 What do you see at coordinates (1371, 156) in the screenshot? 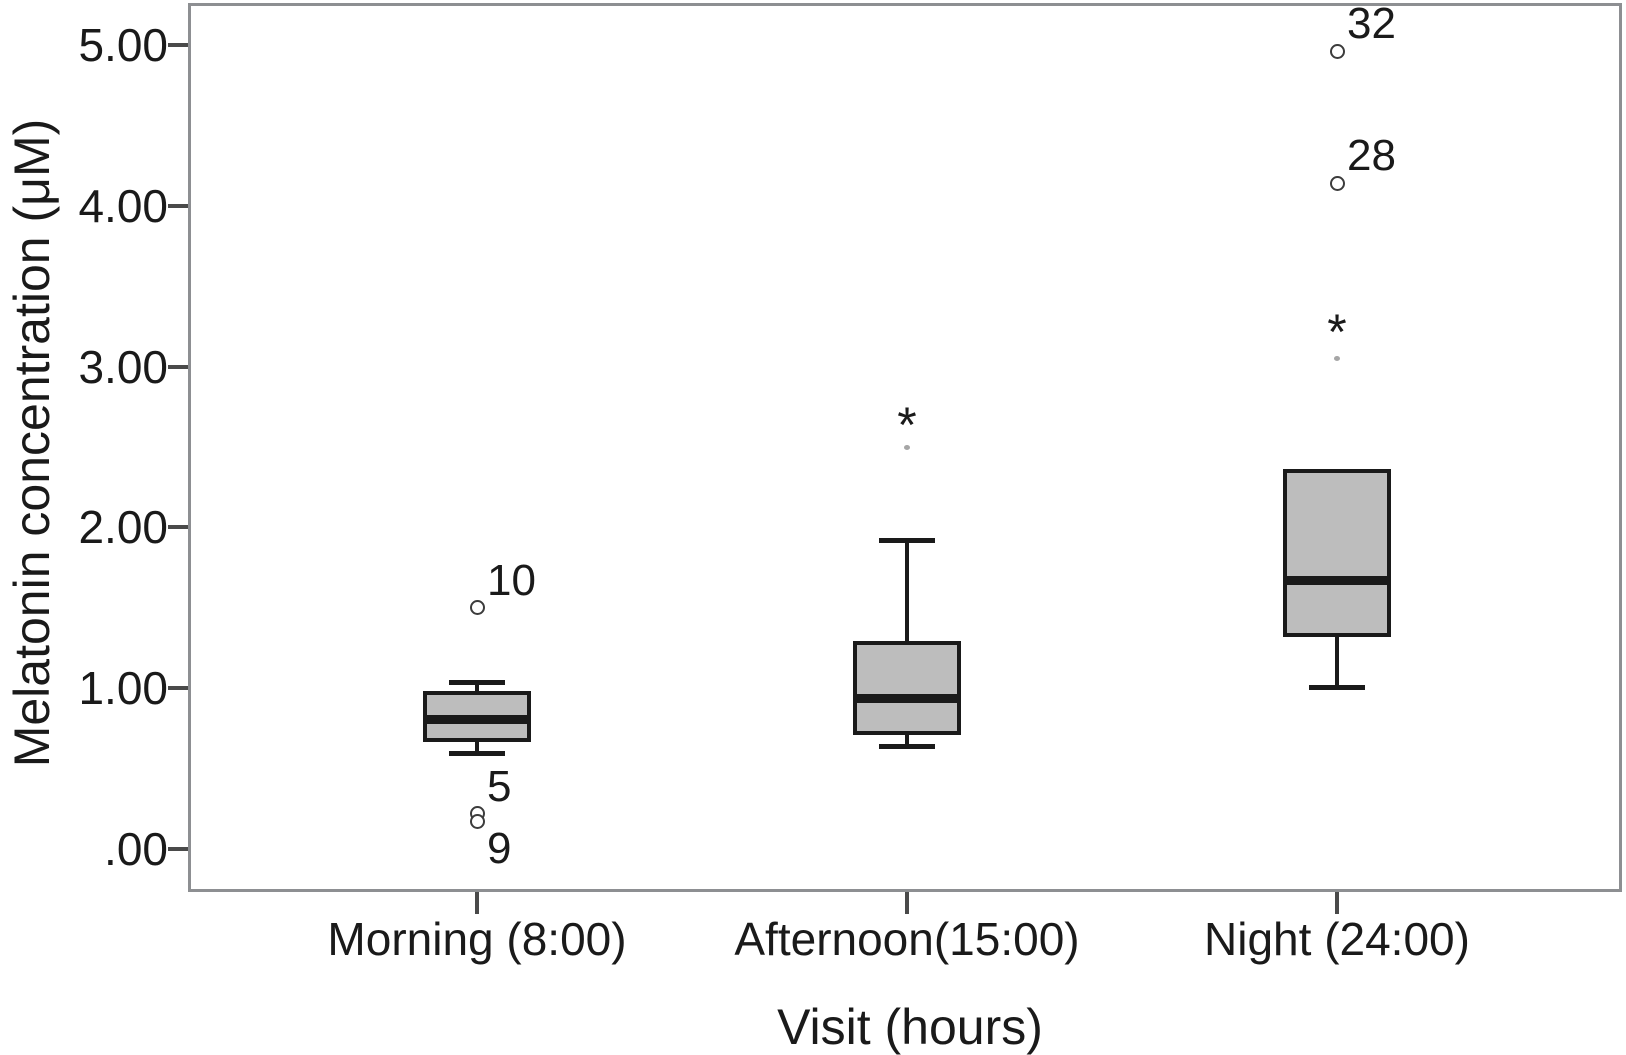
I see `outlier-label: 28` at bounding box center [1371, 156].